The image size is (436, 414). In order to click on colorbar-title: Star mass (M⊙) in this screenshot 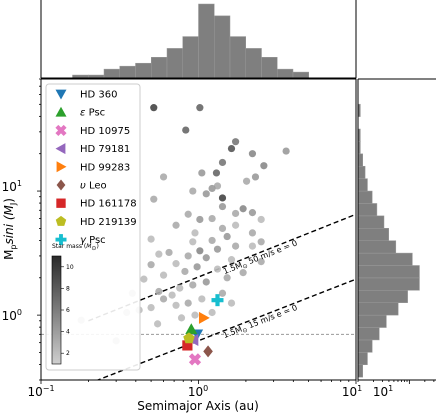, I will do `click(75, 247)`.